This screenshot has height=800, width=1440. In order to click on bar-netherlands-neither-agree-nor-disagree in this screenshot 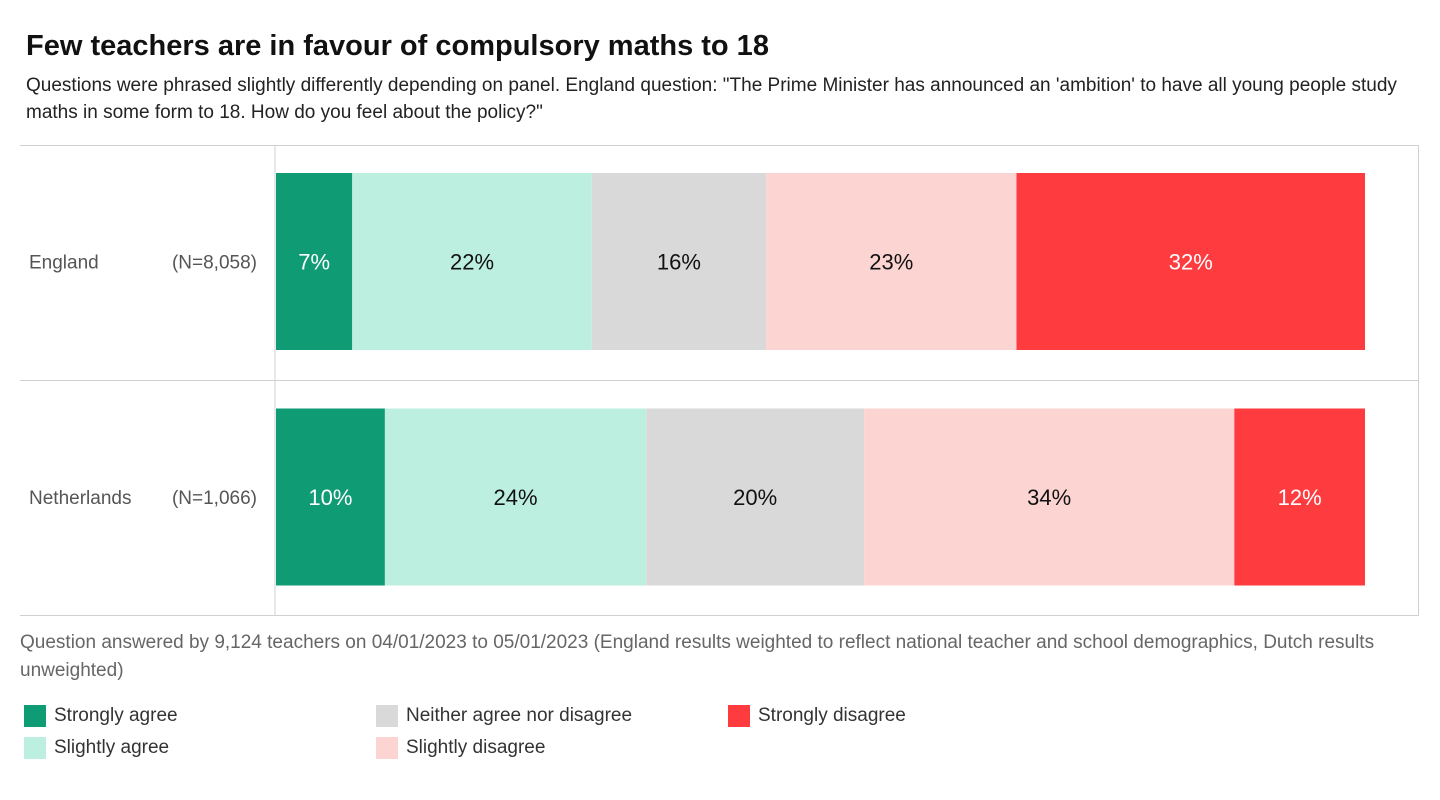, I will do `click(755, 497)`.